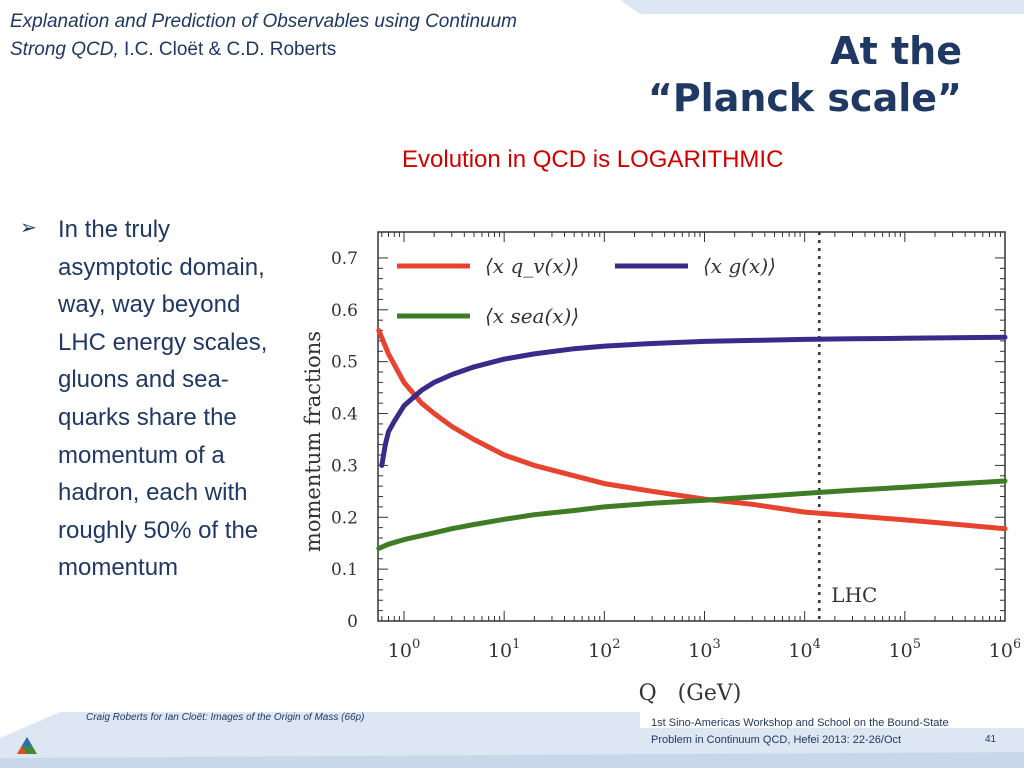 This screenshot has width=1024, height=768. What do you see at coordinates (352, 622) in the screenshot?
I see `y-tick-label: 0` at bounding box center [352, 622].